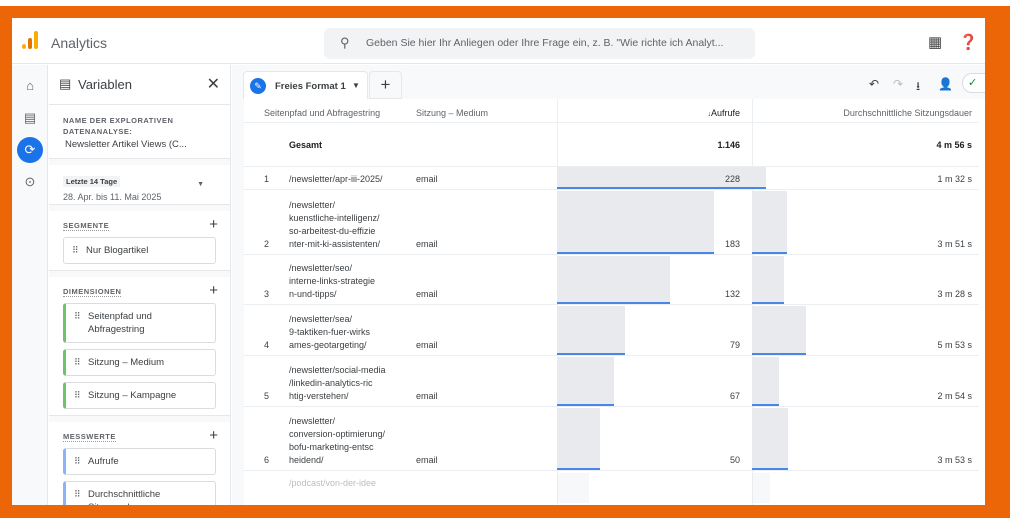 This screenshot has height=522, width=1024. I want to click on views-value: 183, so click(732, 244).